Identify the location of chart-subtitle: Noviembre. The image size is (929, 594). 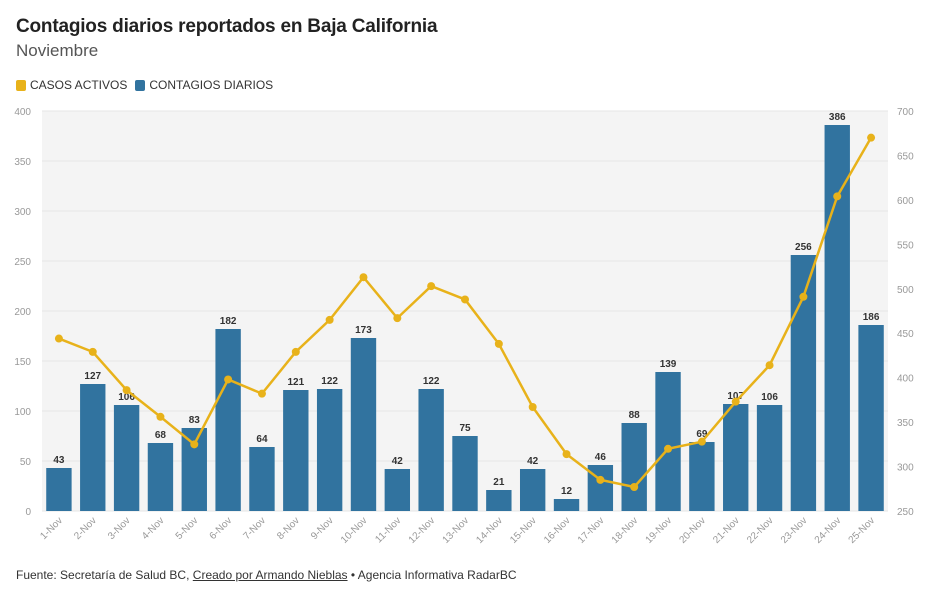
(57, 50).